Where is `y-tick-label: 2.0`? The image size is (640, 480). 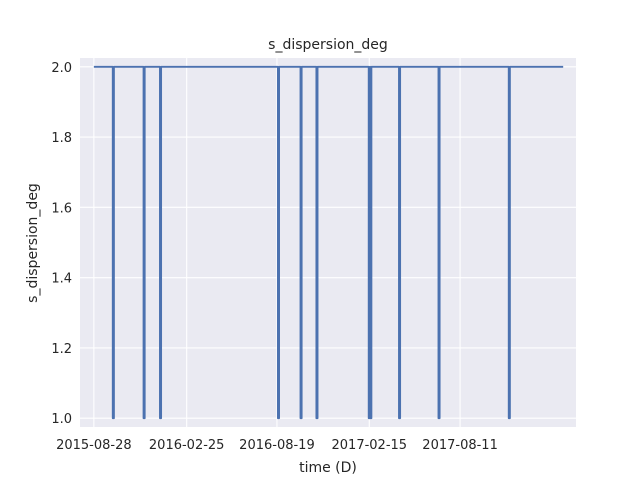
y-tick-label: 2.0 is located at coordinates (61, 68).